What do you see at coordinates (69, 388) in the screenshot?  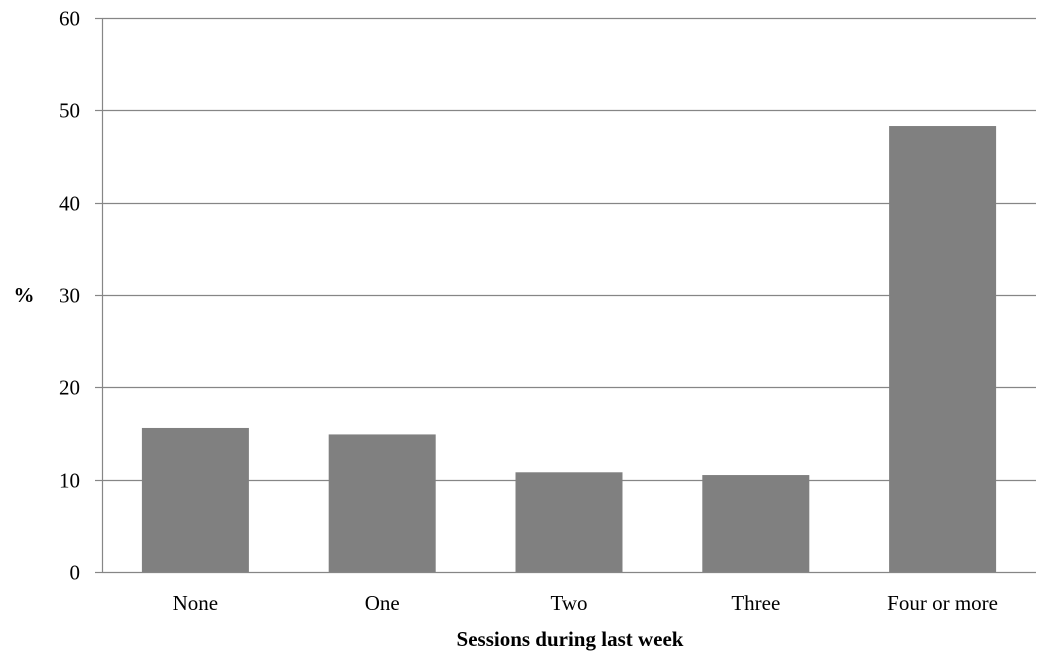 I see `y-tick-label: 20` at bounding box center [69, 388].